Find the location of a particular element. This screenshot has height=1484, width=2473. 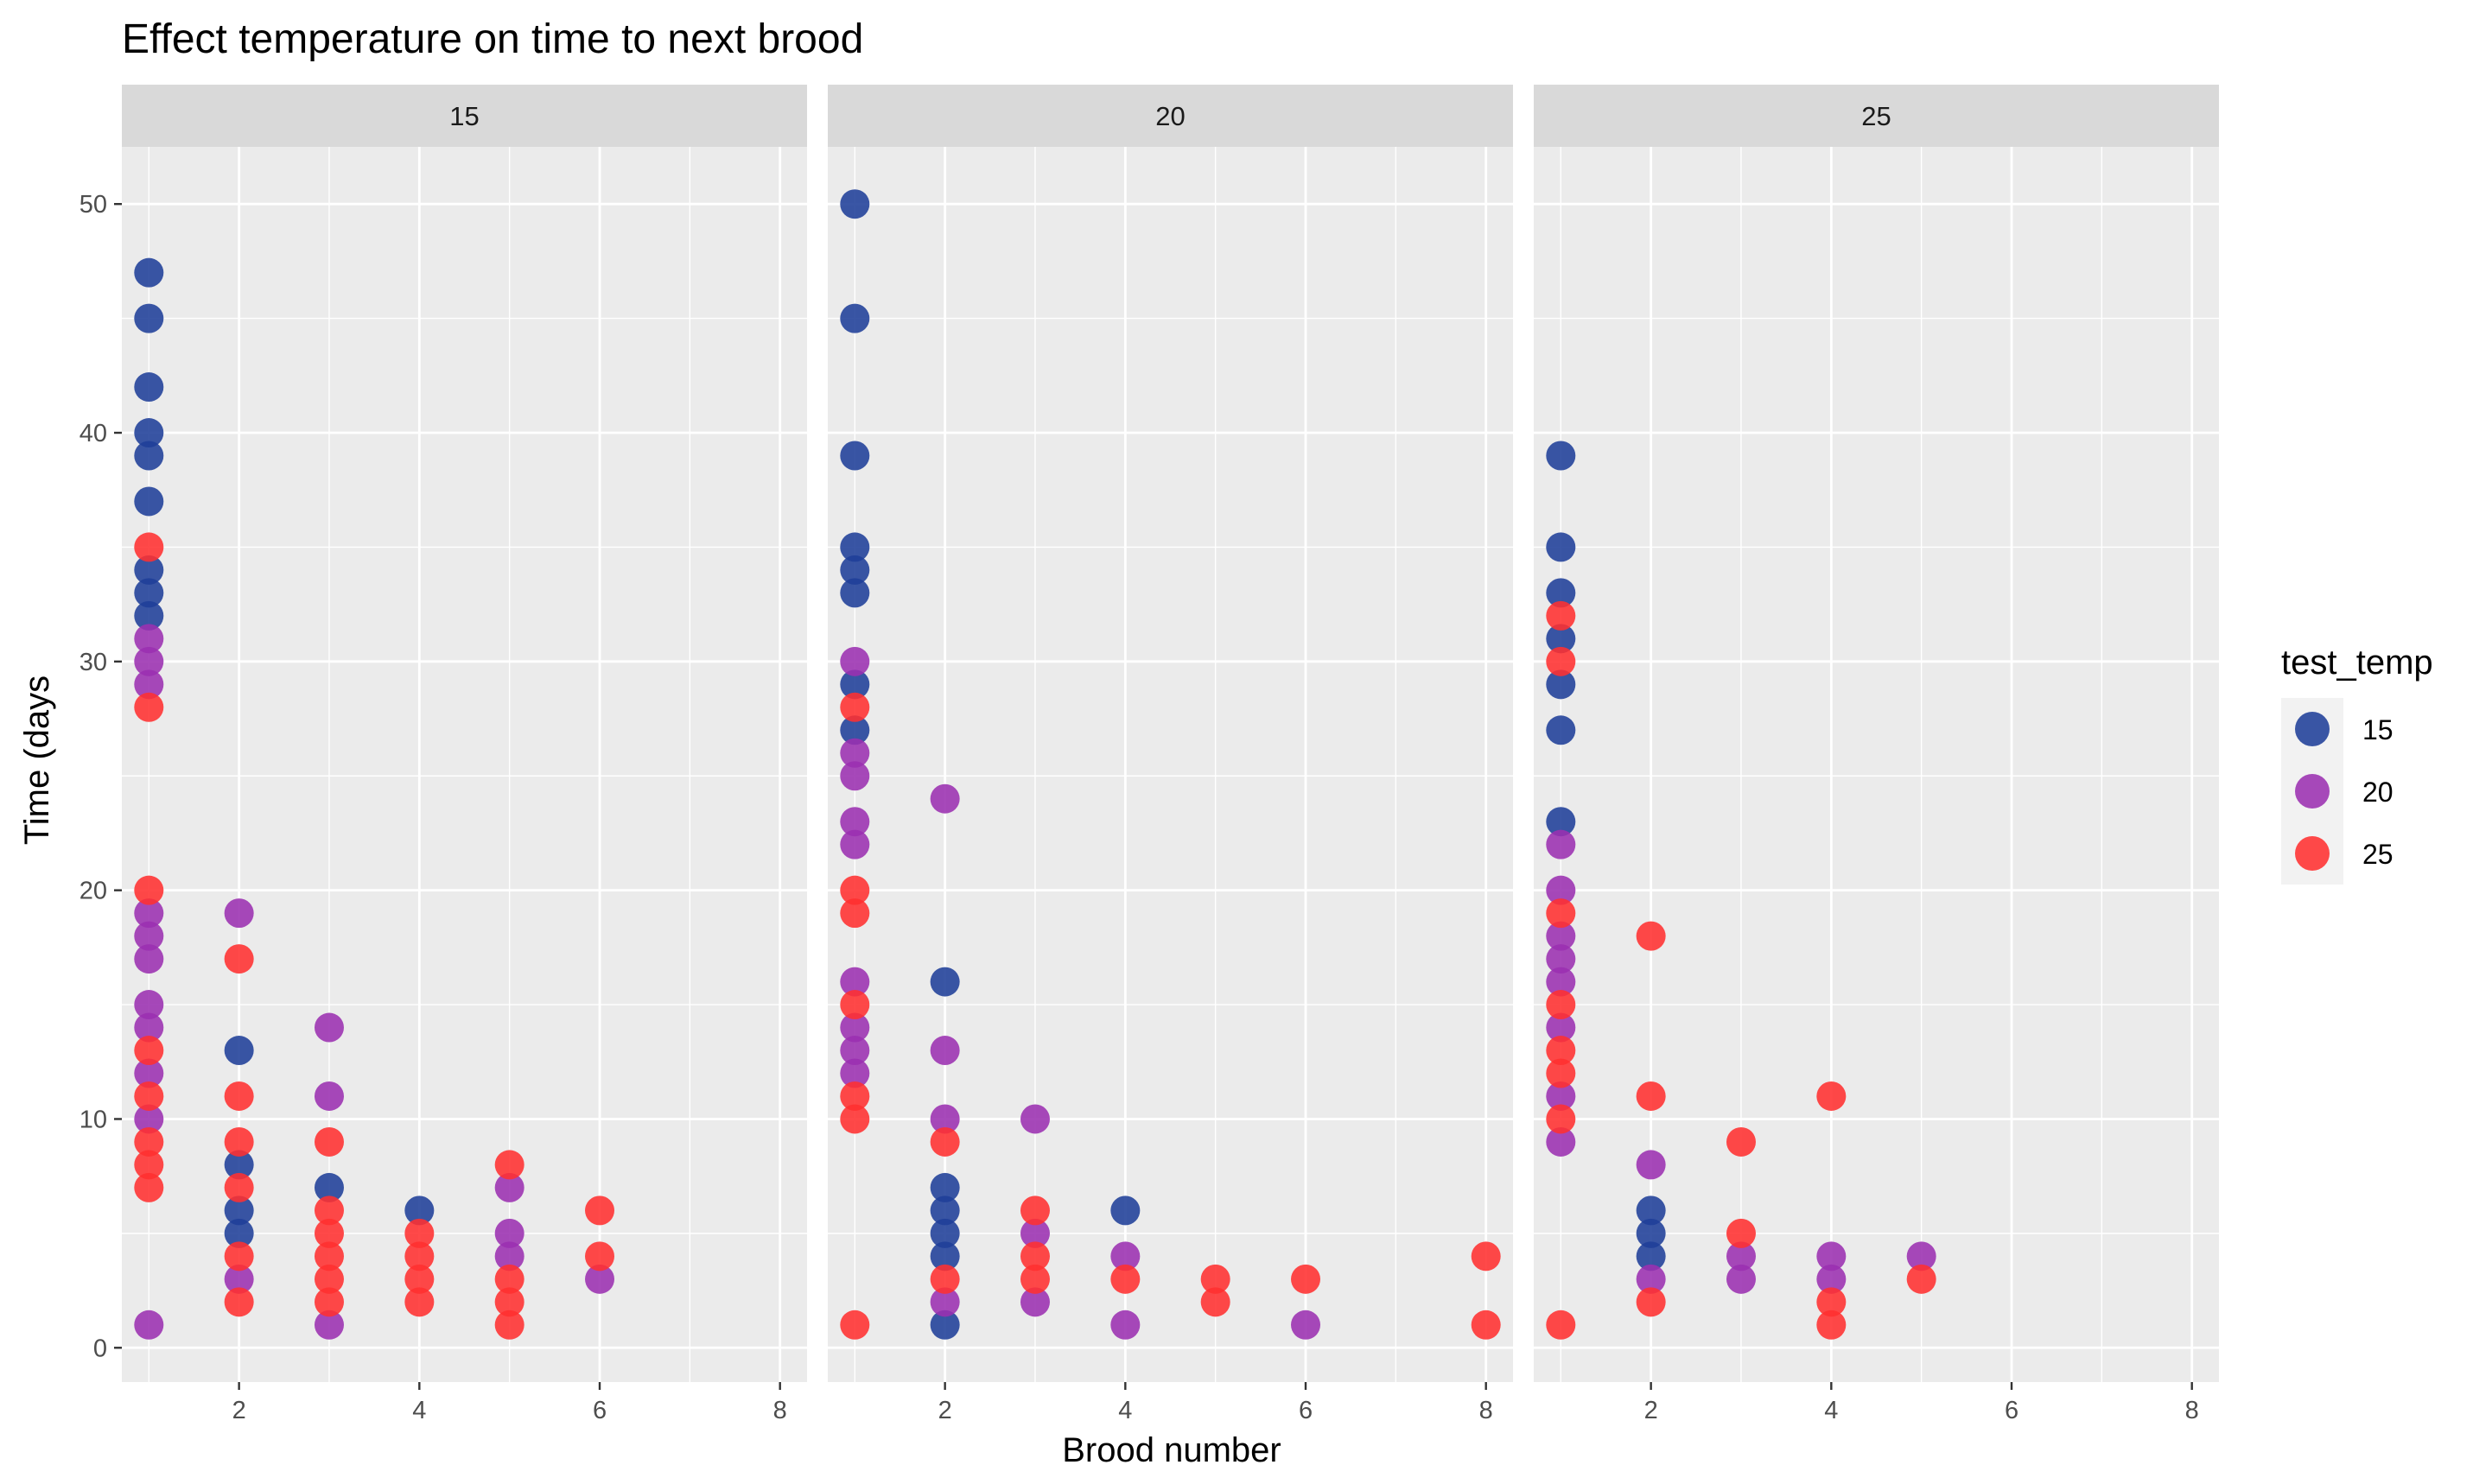

legend-label-20: 20 is located at coordinates (2378, 792).